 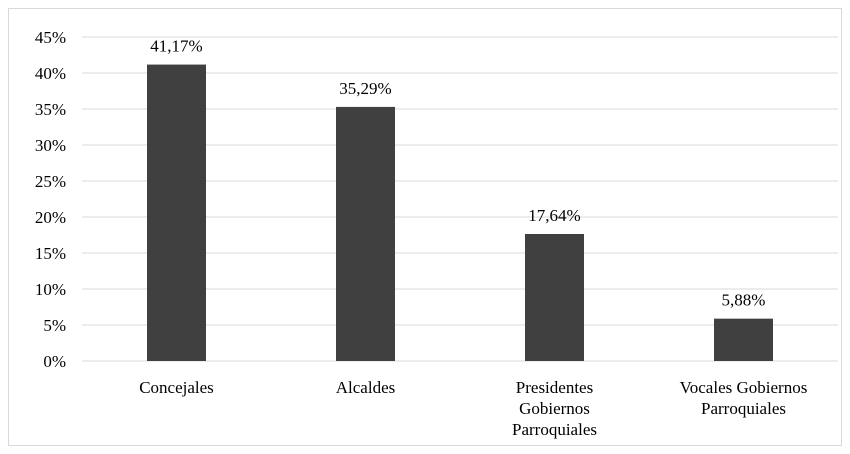 I want to click on x-category-label-line: Alcaldes, so click(x=365, y=387).